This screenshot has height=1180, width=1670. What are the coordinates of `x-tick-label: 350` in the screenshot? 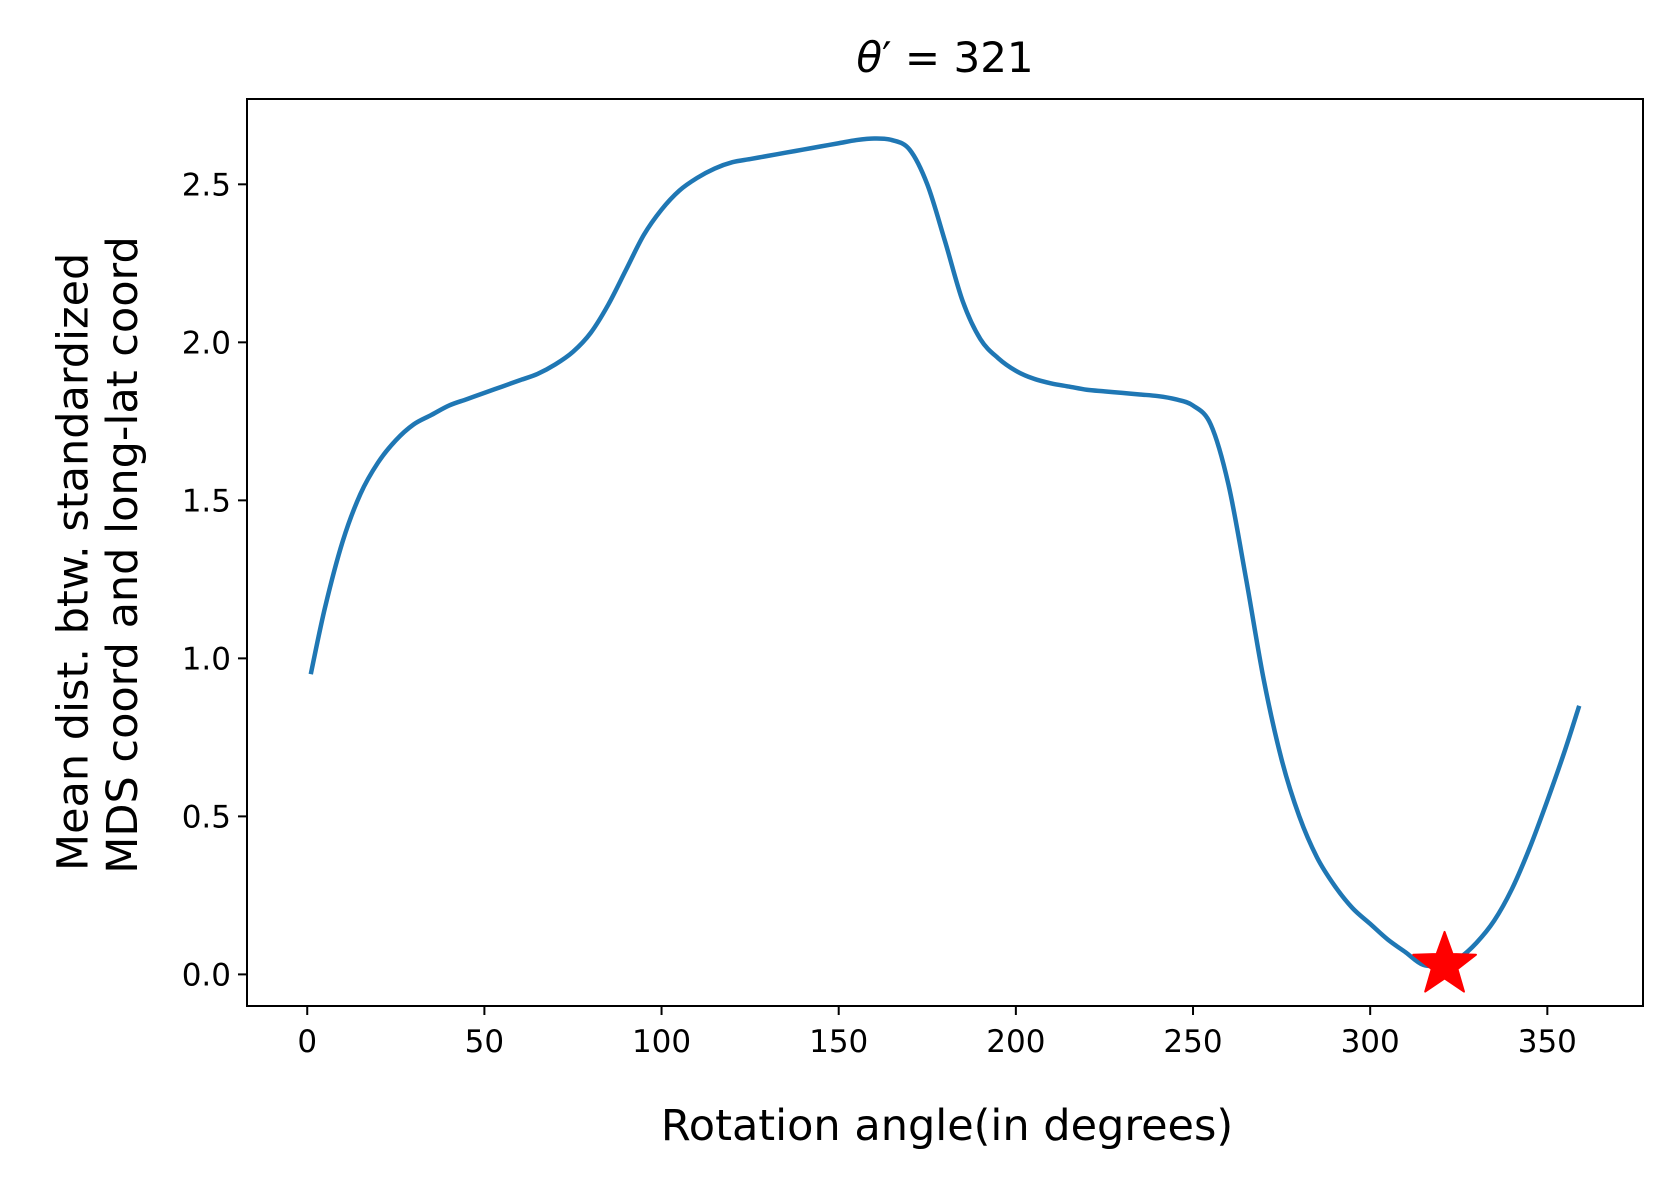 It's located at (1547, 1042).